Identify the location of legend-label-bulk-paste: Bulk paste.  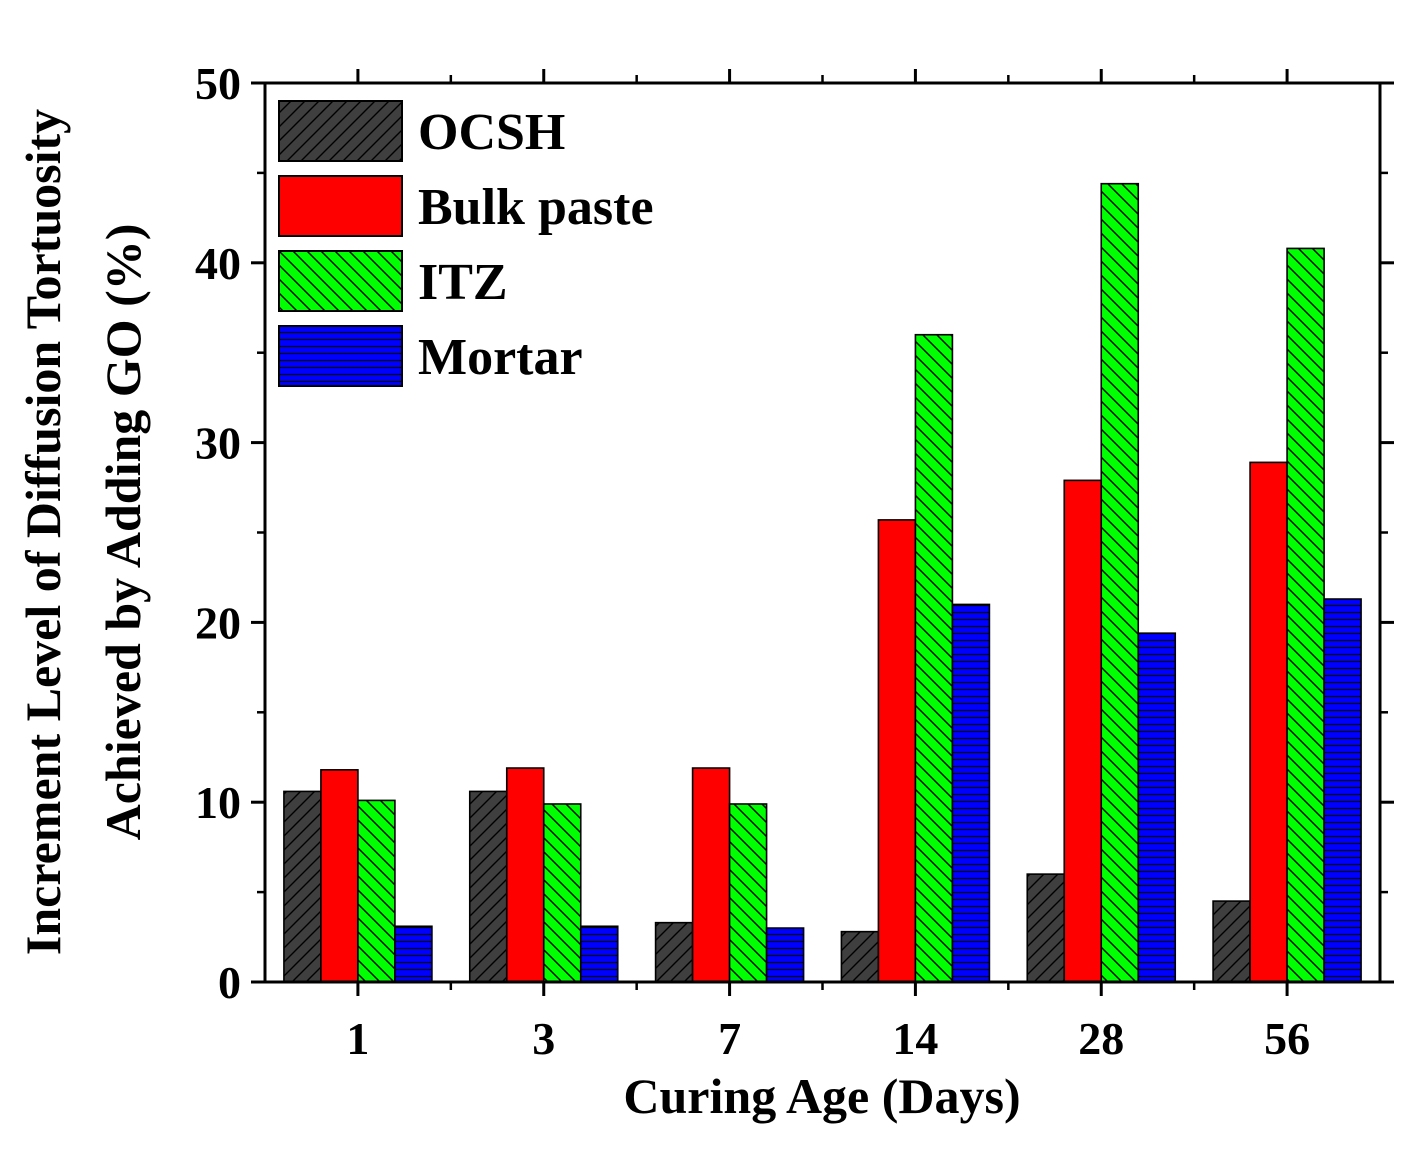
(536, 207).